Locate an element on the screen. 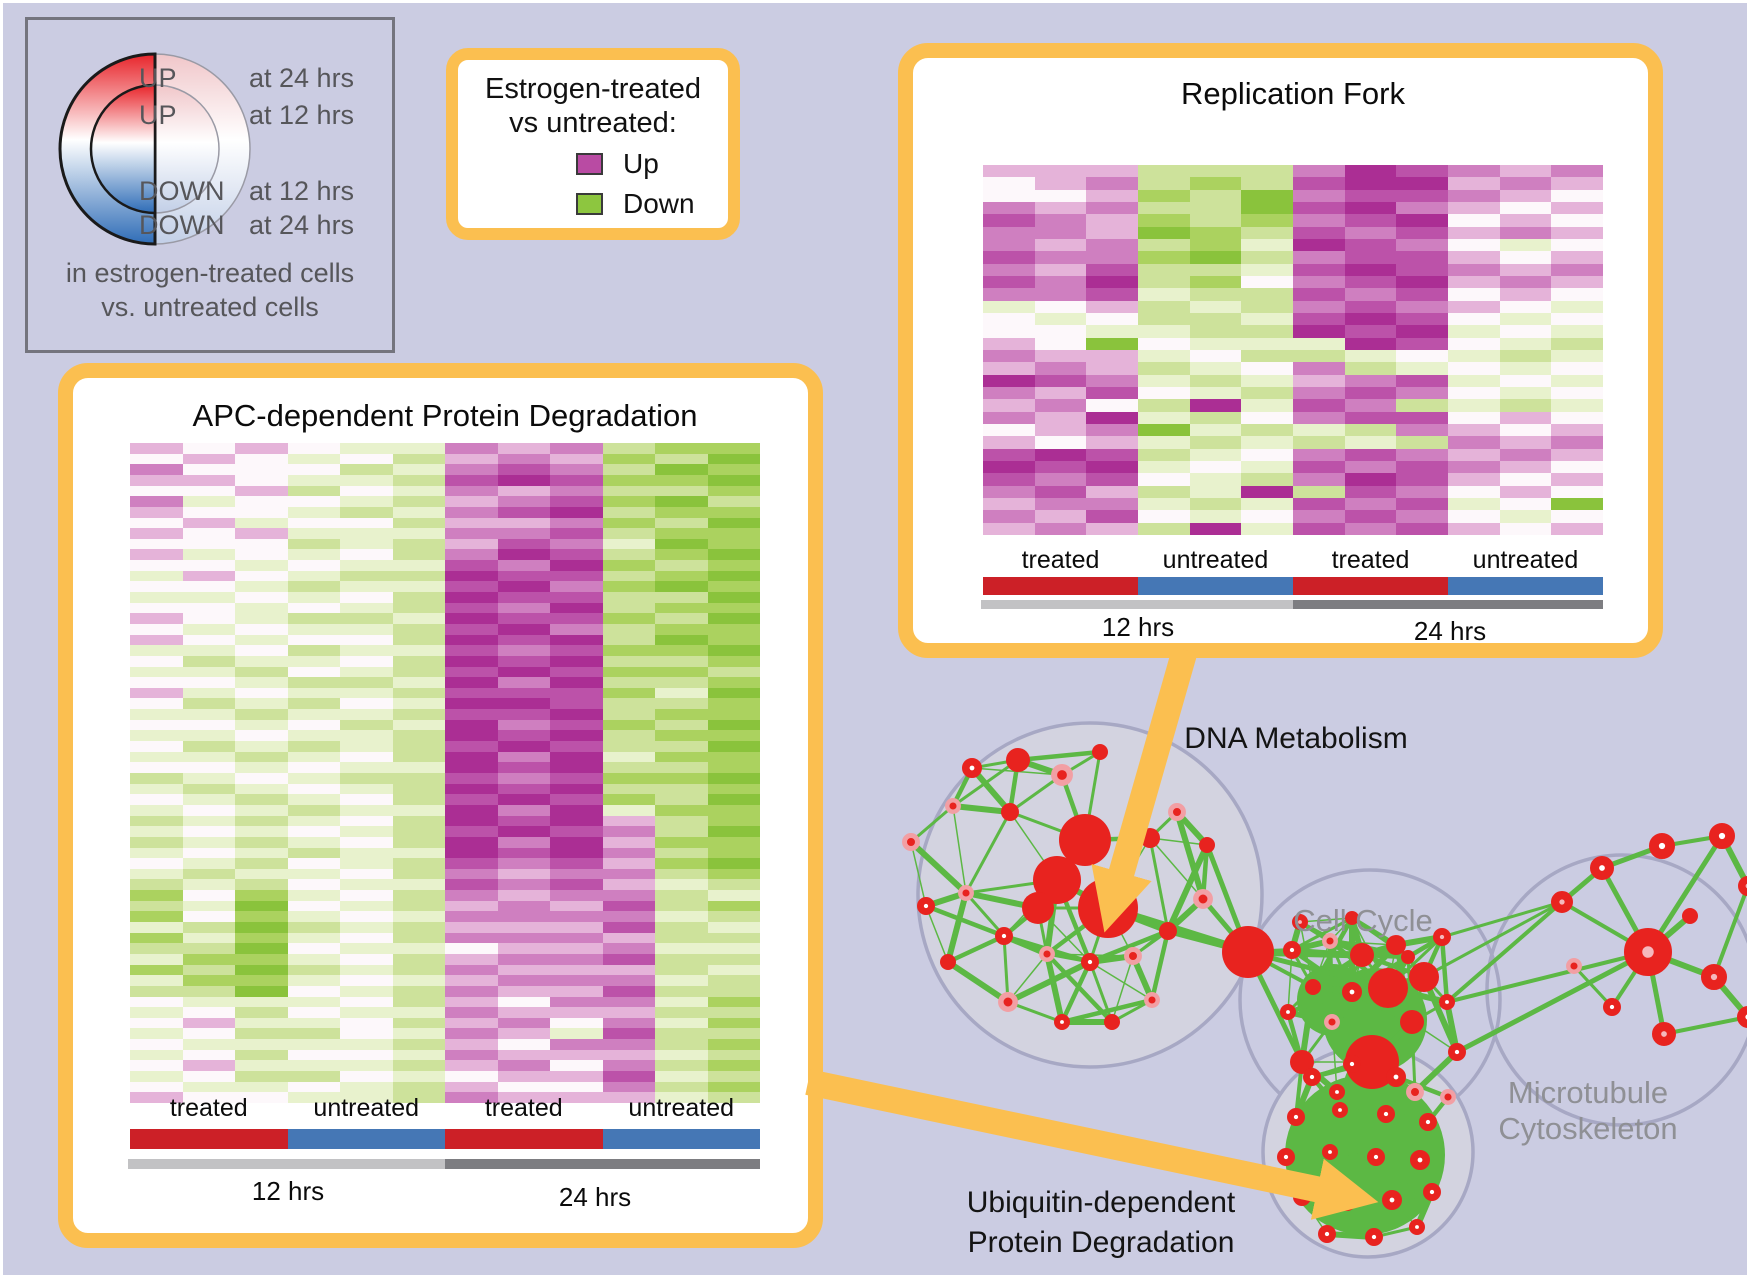 The height and width of the screenshot is (1279, 1750). cell-cycle-label: Cell Cycle is located at coordinates (1363, 920).